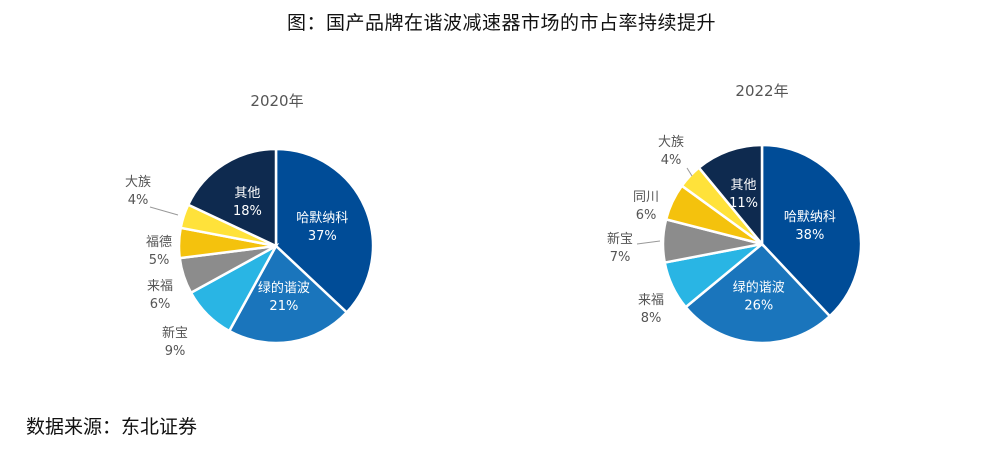 The height and width of the screenshot is (453, 1003). Describe the element at coordinates (175, 351) in the screenshot. I see `pie-0-slice-value-2: 9%` at that location.